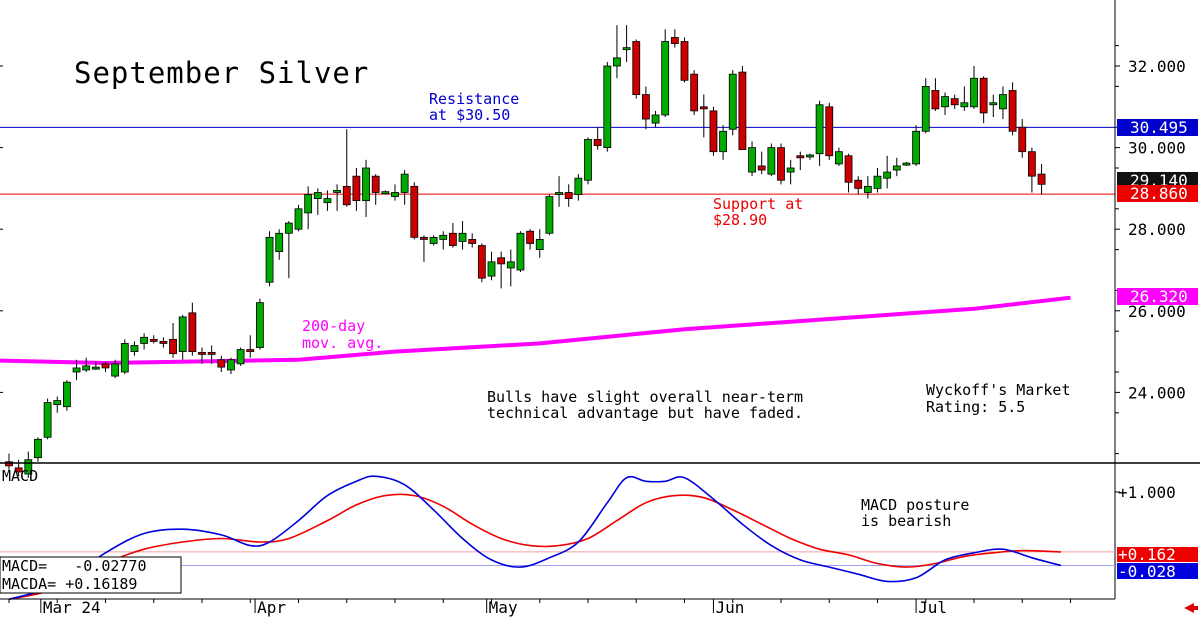 This screenshot has width=1200, height=619. Describe the element at coordinates (69, 584) in the screenshot. I see `macda-readout-value: MACDA= +0.16189` at that location.